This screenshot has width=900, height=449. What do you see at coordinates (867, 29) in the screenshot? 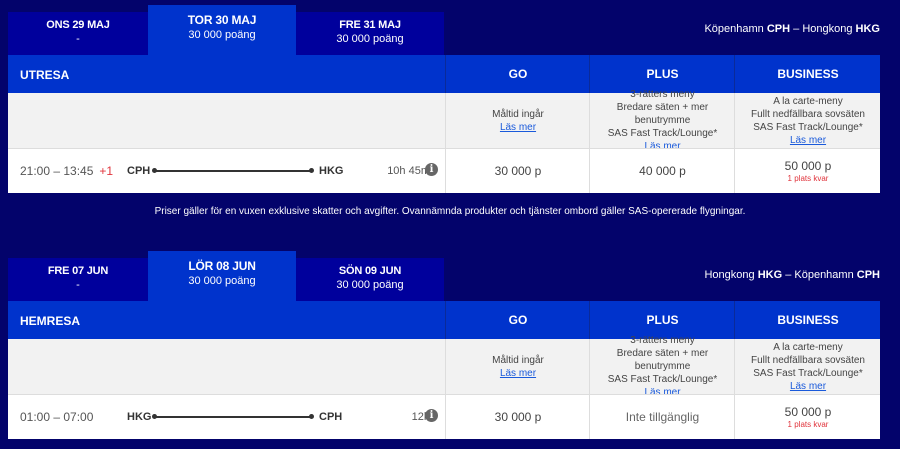
I see `to-code: HKG` at bounding box center [867, 29].